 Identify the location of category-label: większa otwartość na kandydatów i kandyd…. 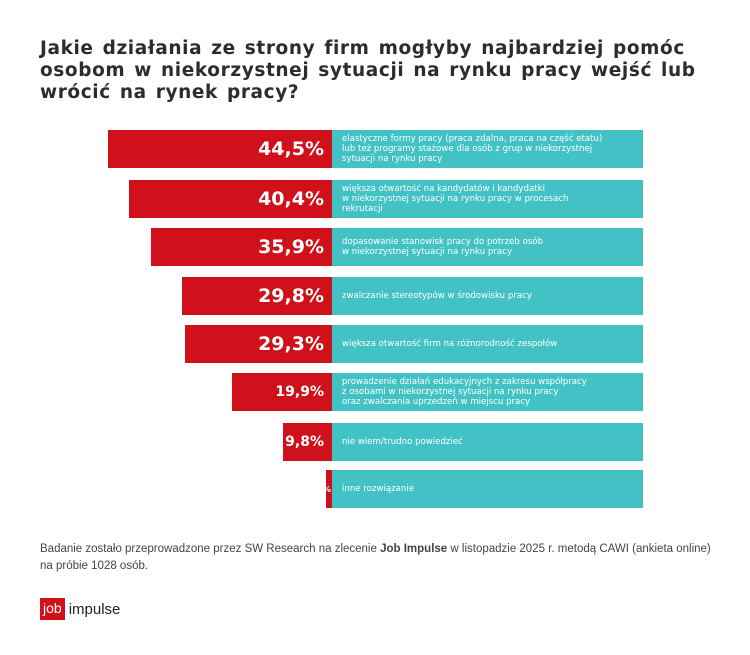
(487, 199).